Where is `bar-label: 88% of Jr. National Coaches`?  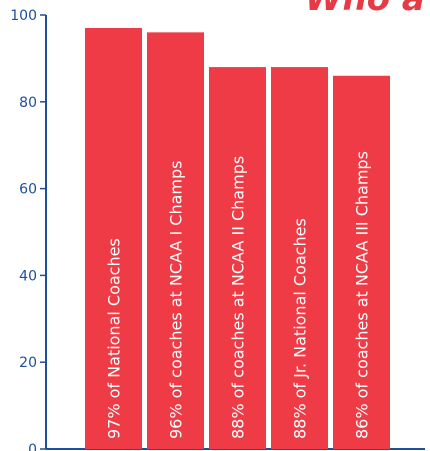 bar-label: 88% of Jr. National Coaches is located at coordinates (300, 328).